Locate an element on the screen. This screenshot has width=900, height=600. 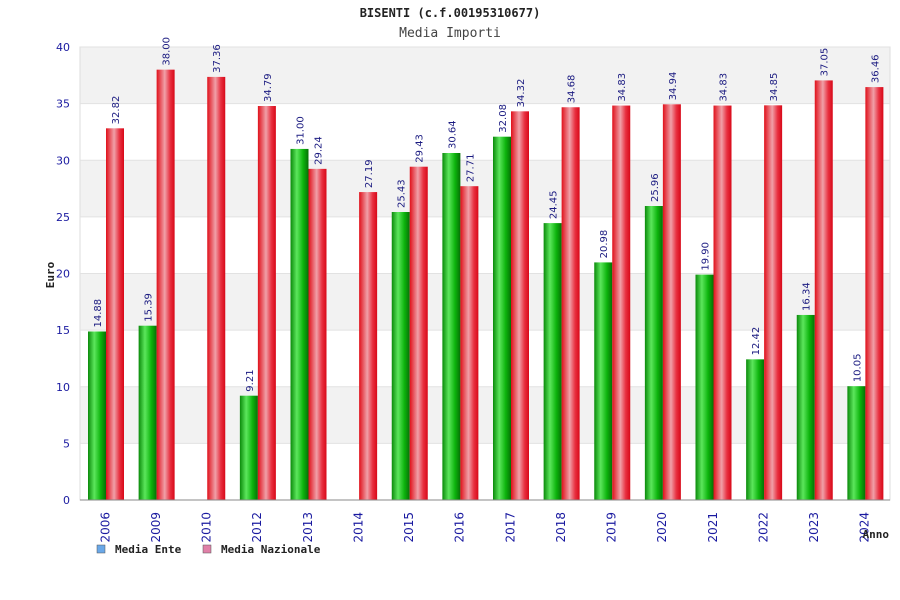
data-label-media-nazionale-2012: 34.79 is located at coordinates (268, 87).